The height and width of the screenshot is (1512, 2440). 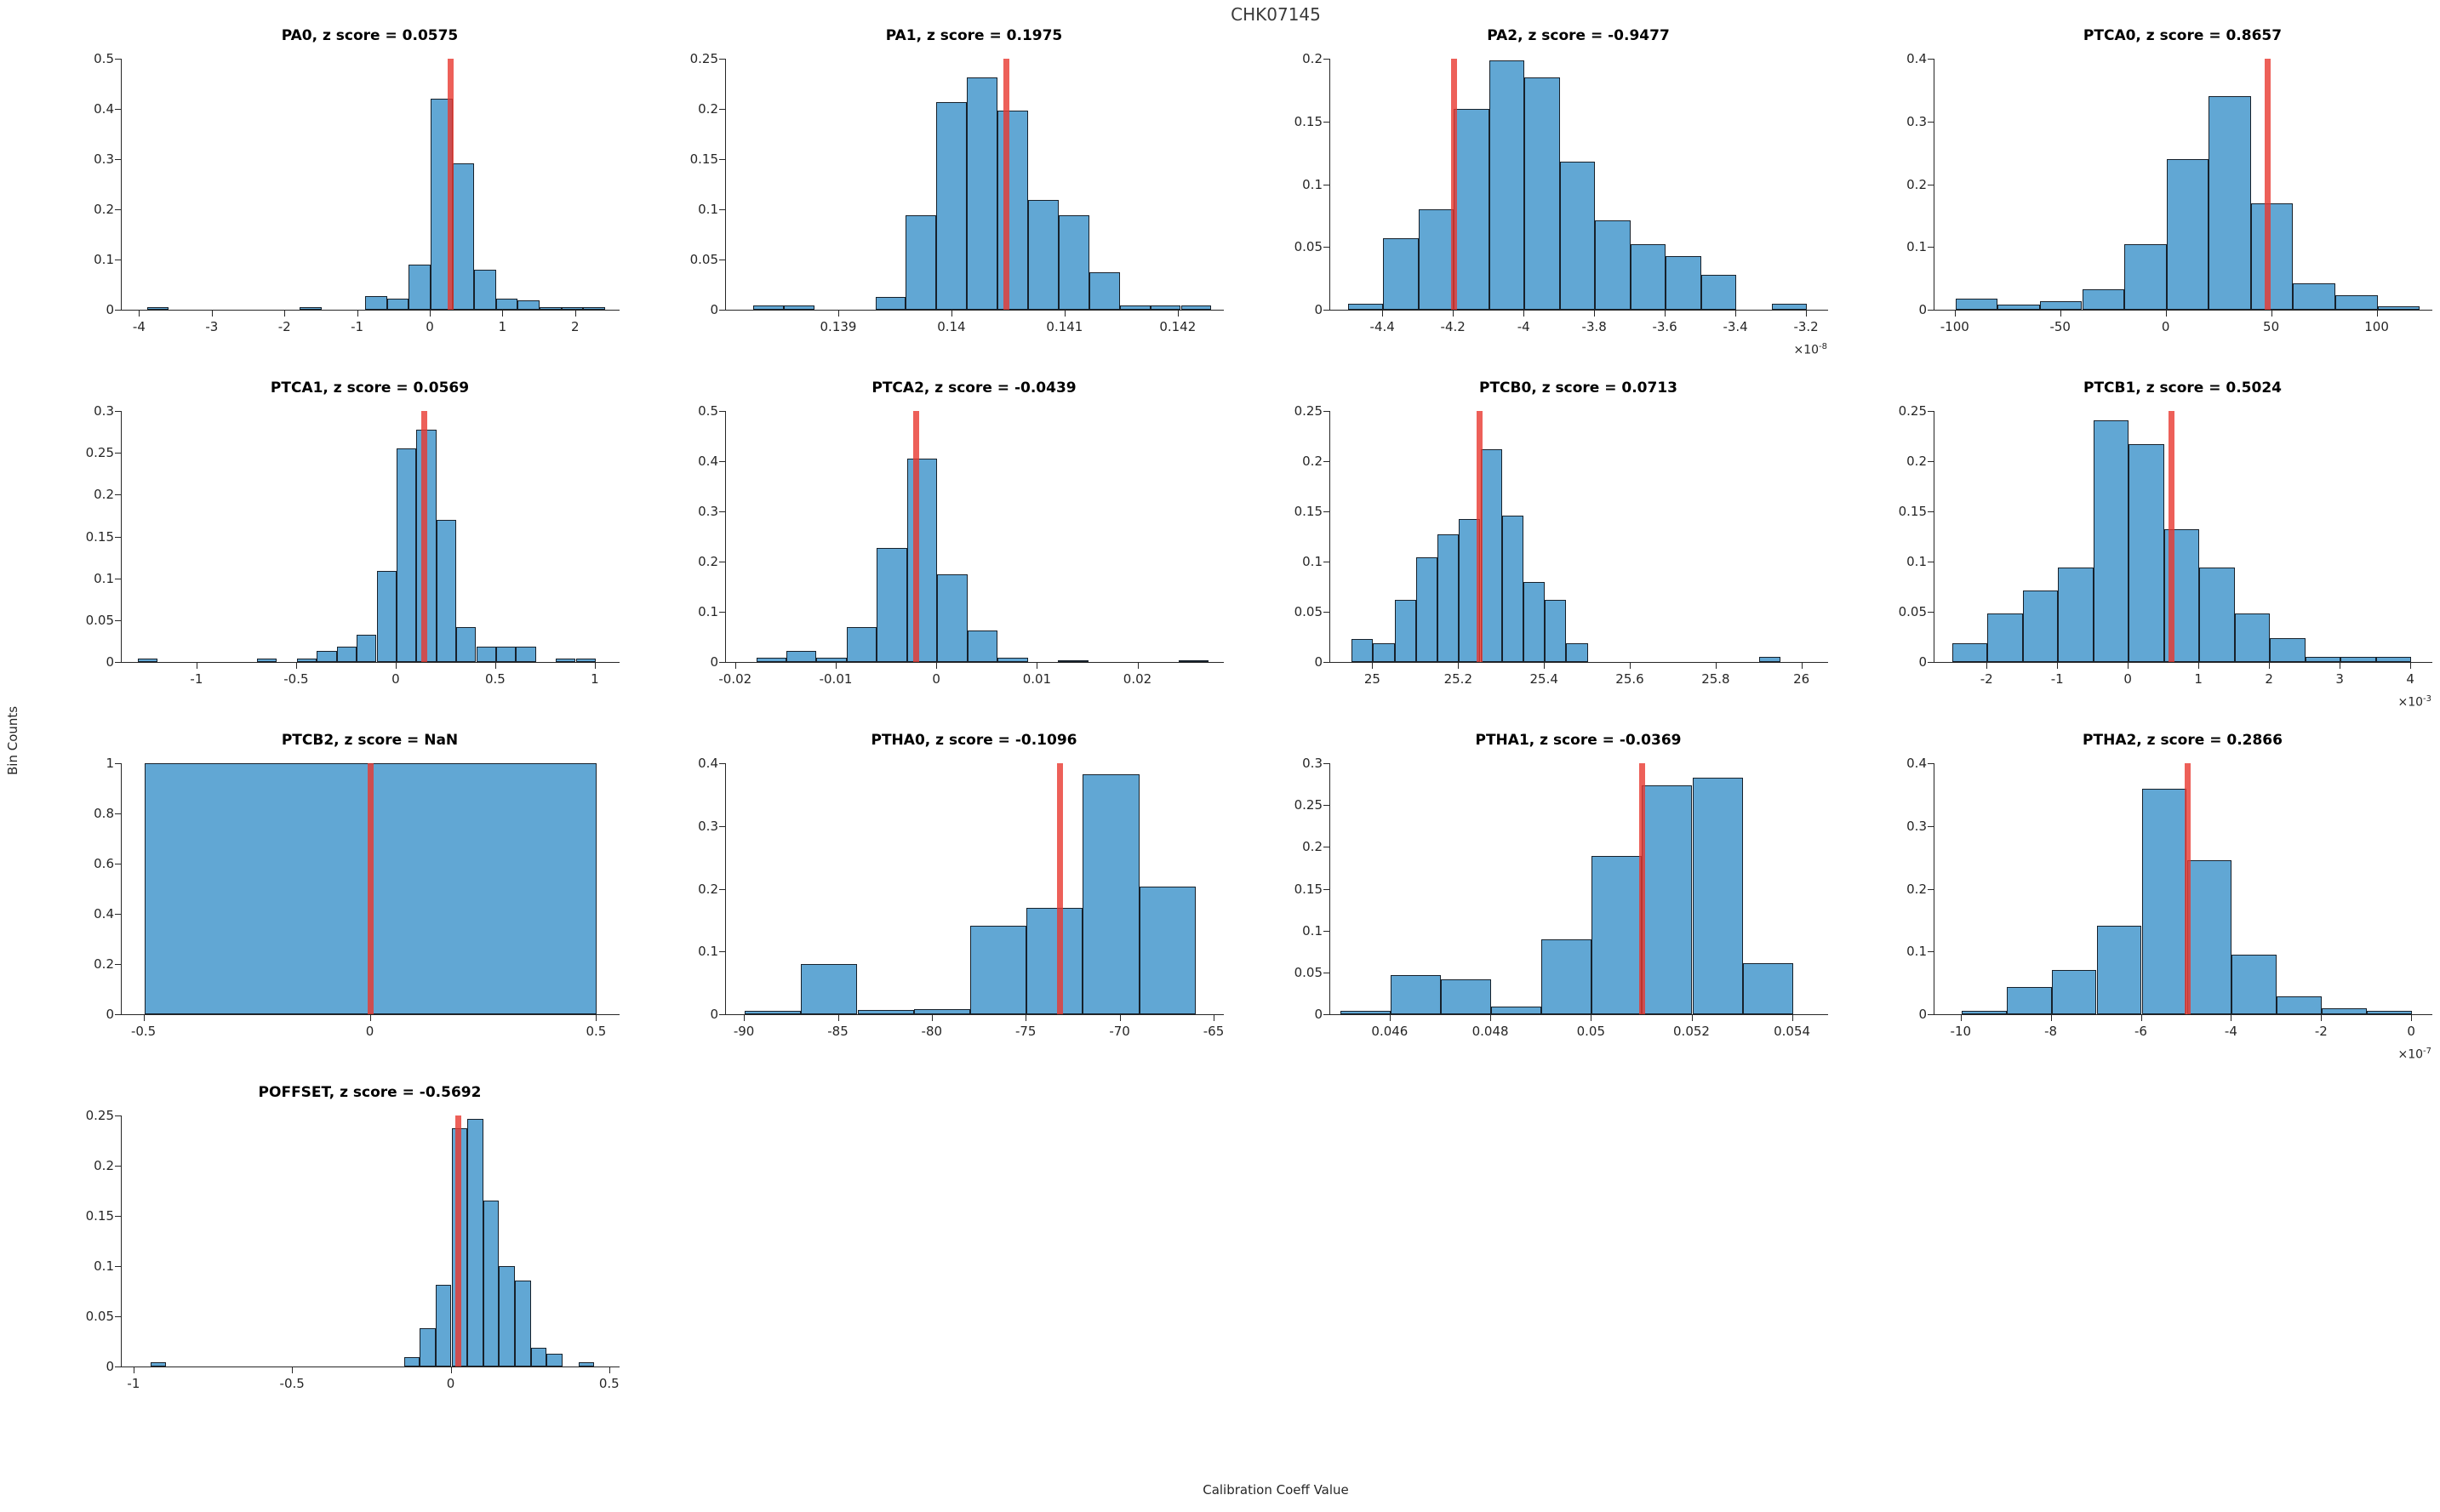 What do you see at coordinates (2414, 1054) in the screenshot?
I see `axis-exponent-label: ×10⁻⁷` at bounding box center [2414, 1054].